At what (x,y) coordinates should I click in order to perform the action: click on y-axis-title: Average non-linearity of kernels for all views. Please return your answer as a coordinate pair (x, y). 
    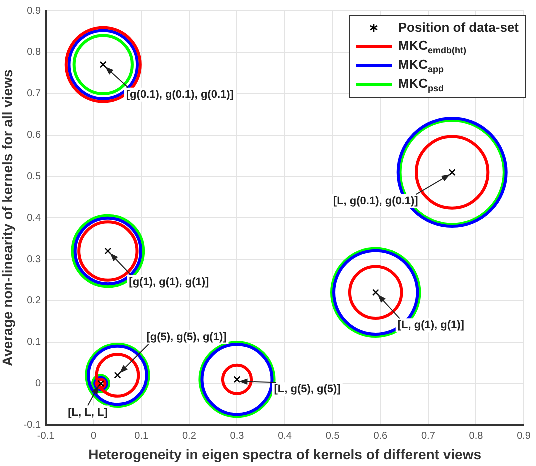
    Looking at the image, I should click on (8, 218).